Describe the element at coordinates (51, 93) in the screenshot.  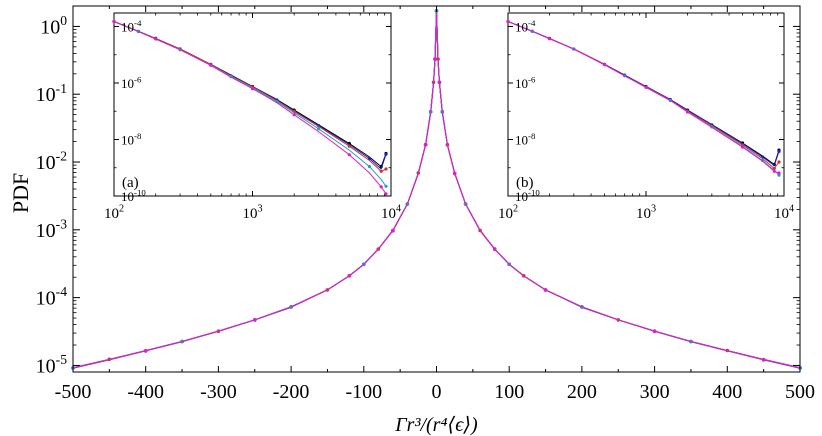
I see `main-y-tick-label: 10⁻¹` at that location.